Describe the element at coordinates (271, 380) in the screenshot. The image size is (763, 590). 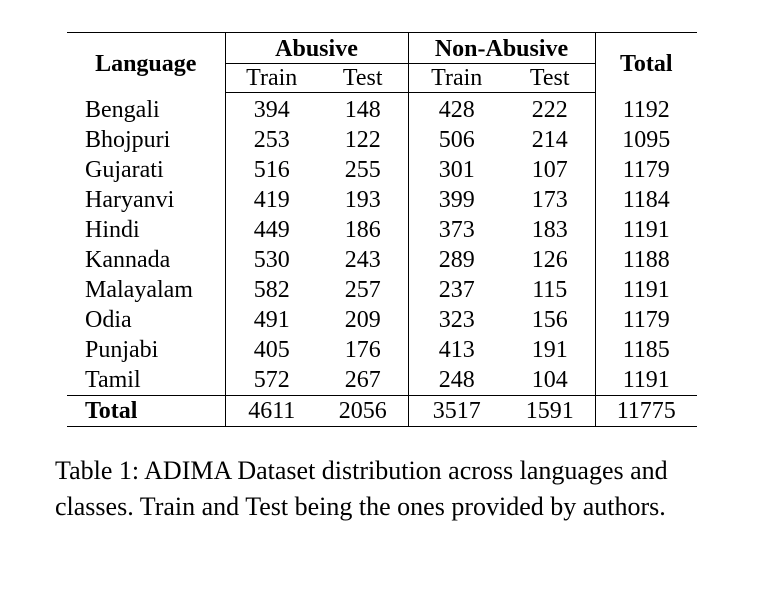
I see `cell-abusive-train: 572` at that location.